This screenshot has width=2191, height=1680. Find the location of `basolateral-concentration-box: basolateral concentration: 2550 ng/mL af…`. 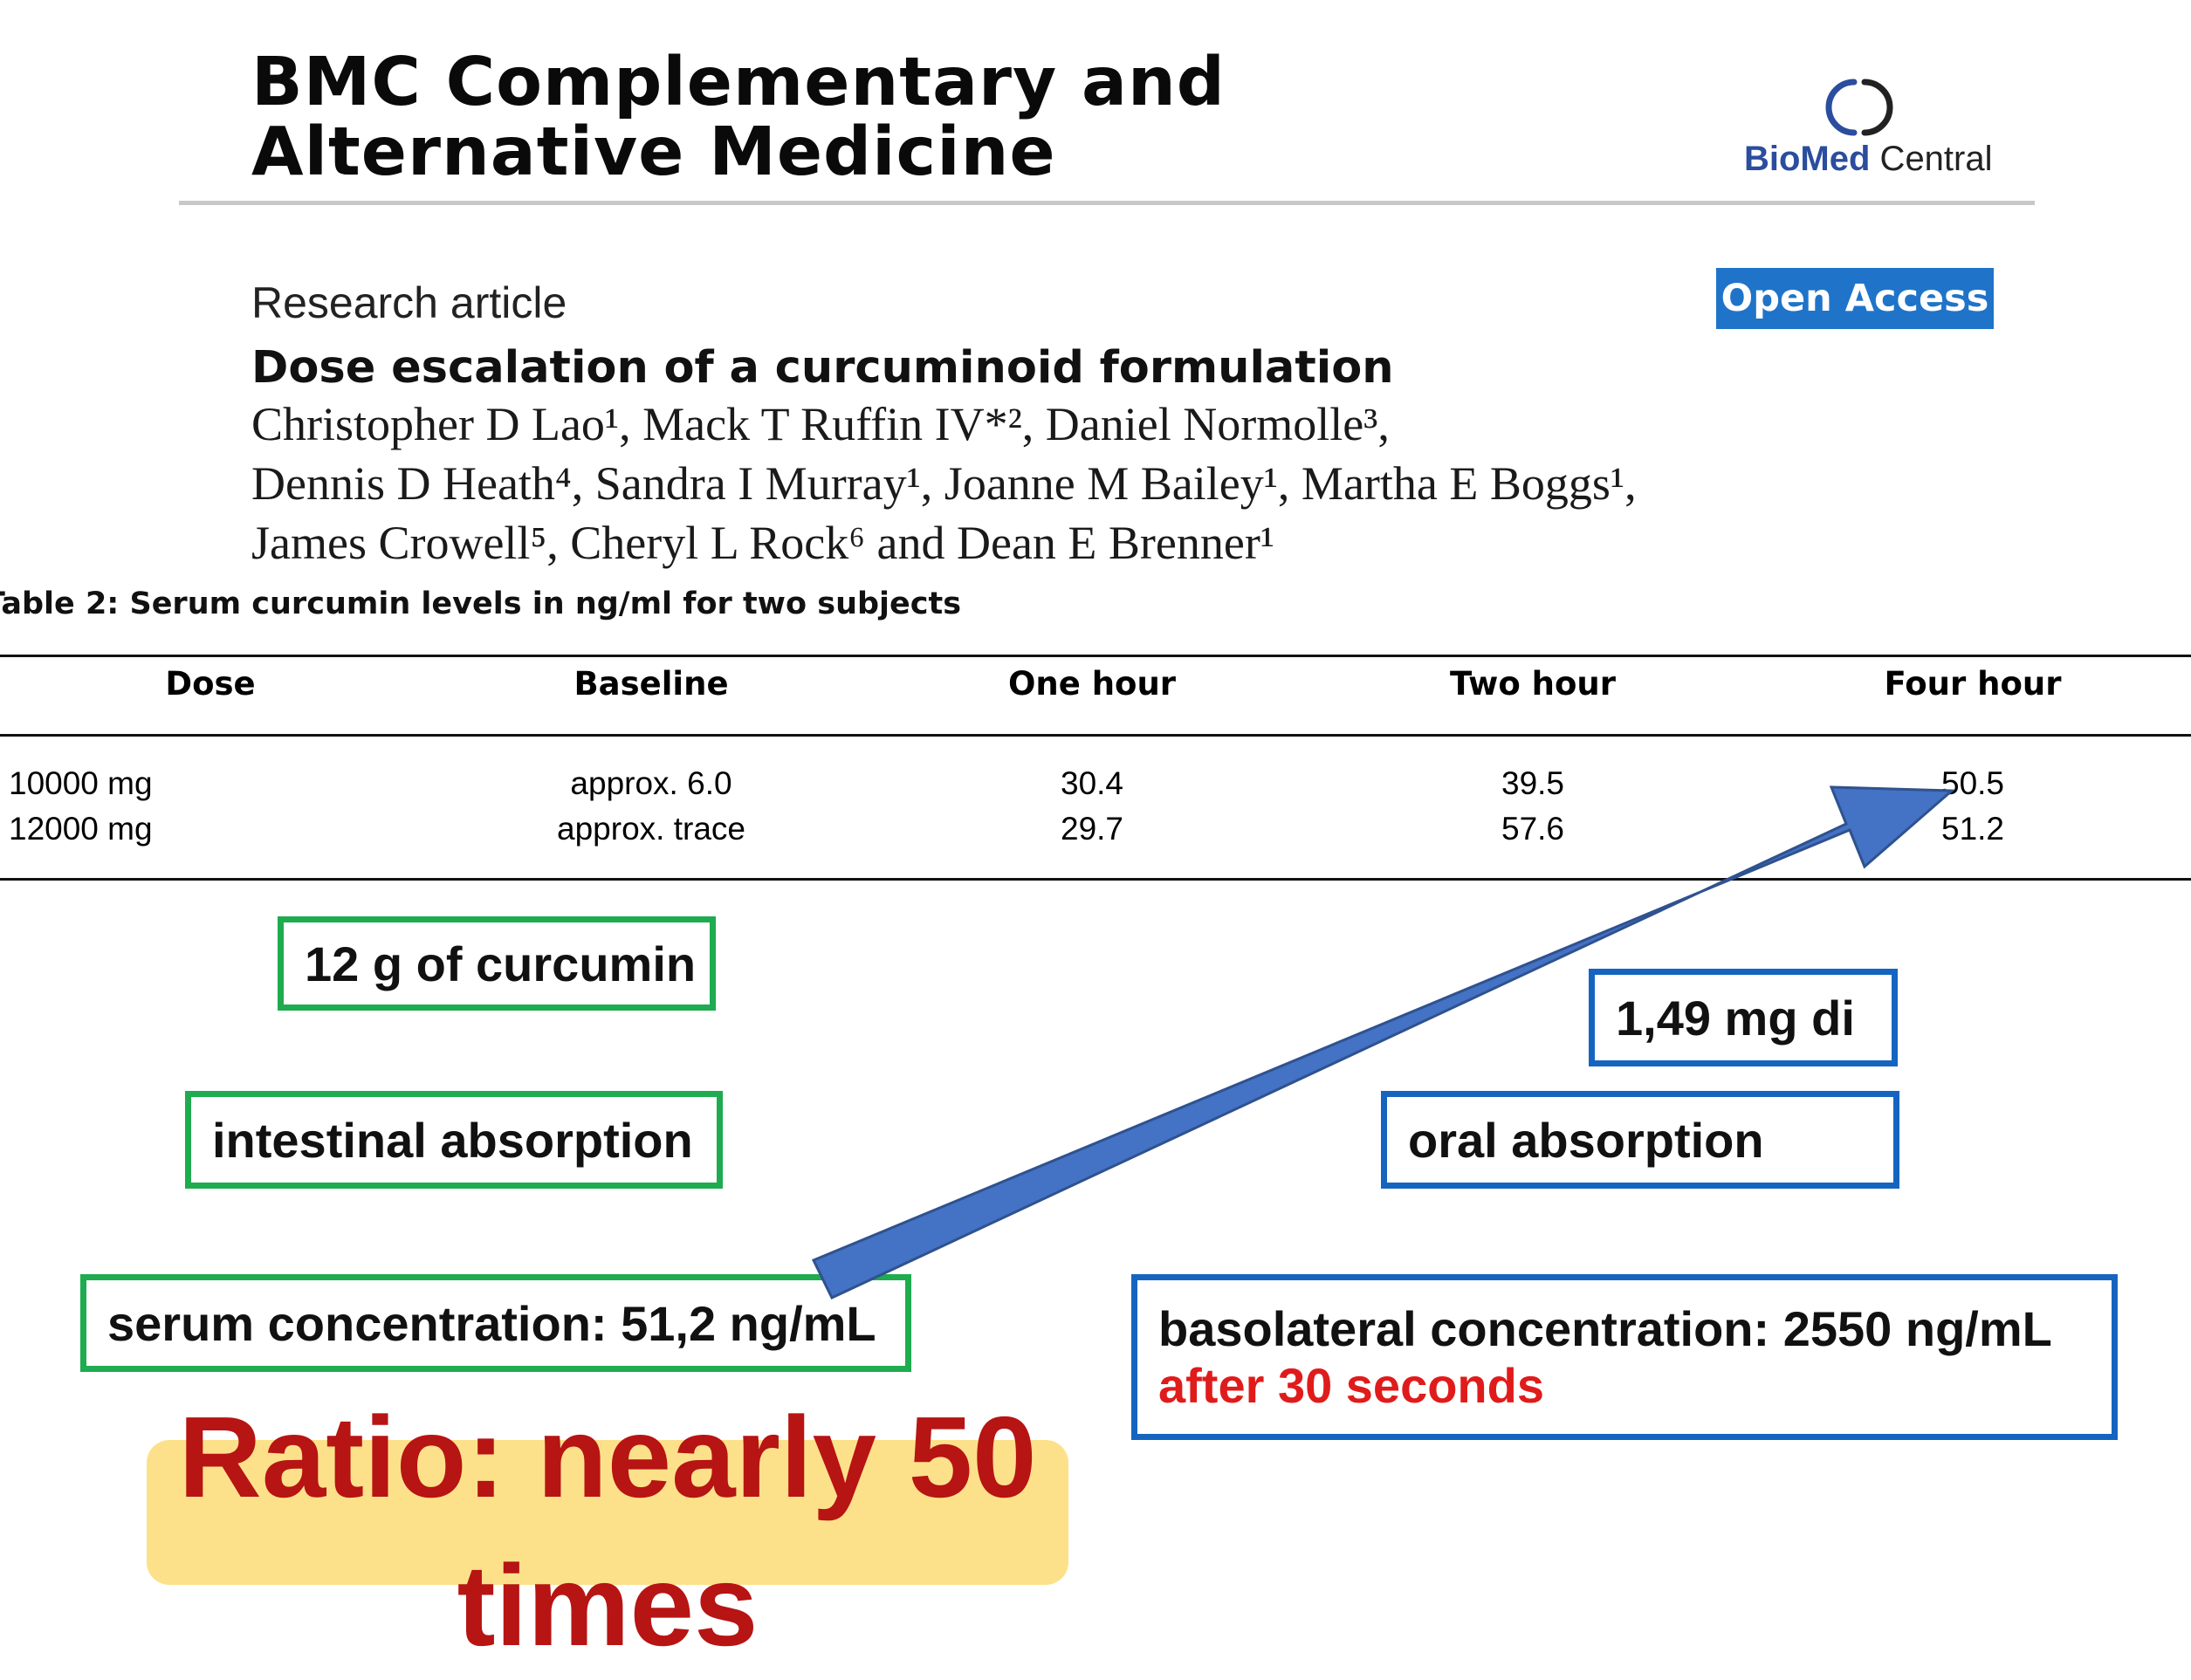

basolateral-concentration-box: basolateral concentration: 2550 ng/mL af… is located at coordinates (1624, 1357).